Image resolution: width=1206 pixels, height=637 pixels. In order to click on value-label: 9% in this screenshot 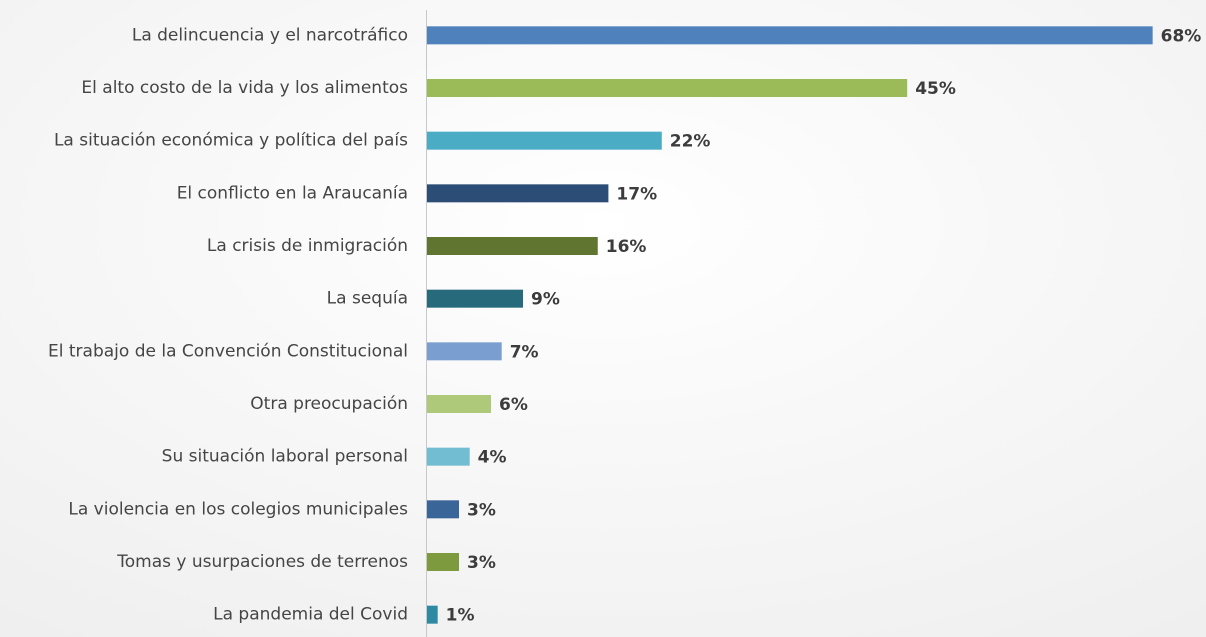, I will do `click(545, 300)`.